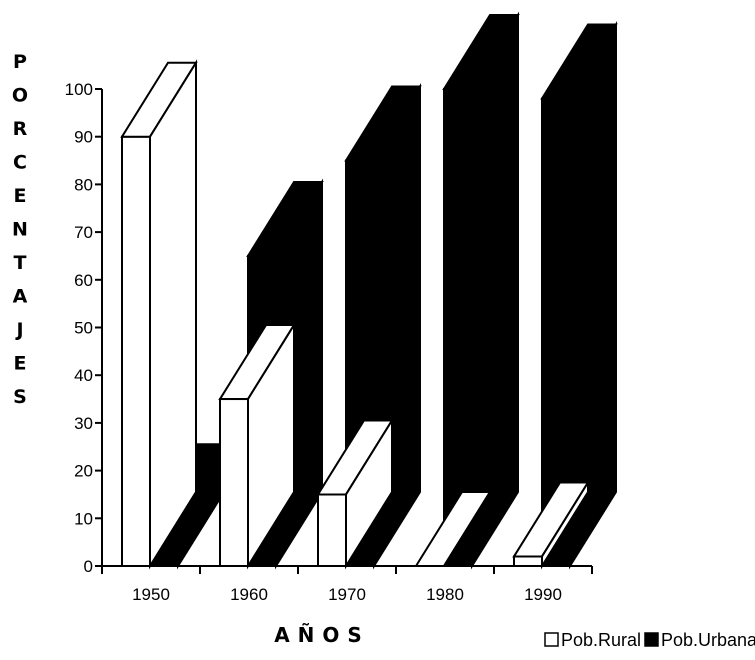 The width and height of the screenshot is (755, 660). Describe the element at coordinates (708, 640) in the screenshot. I see `legend-label-urban: Pob.Urbana` at that location.